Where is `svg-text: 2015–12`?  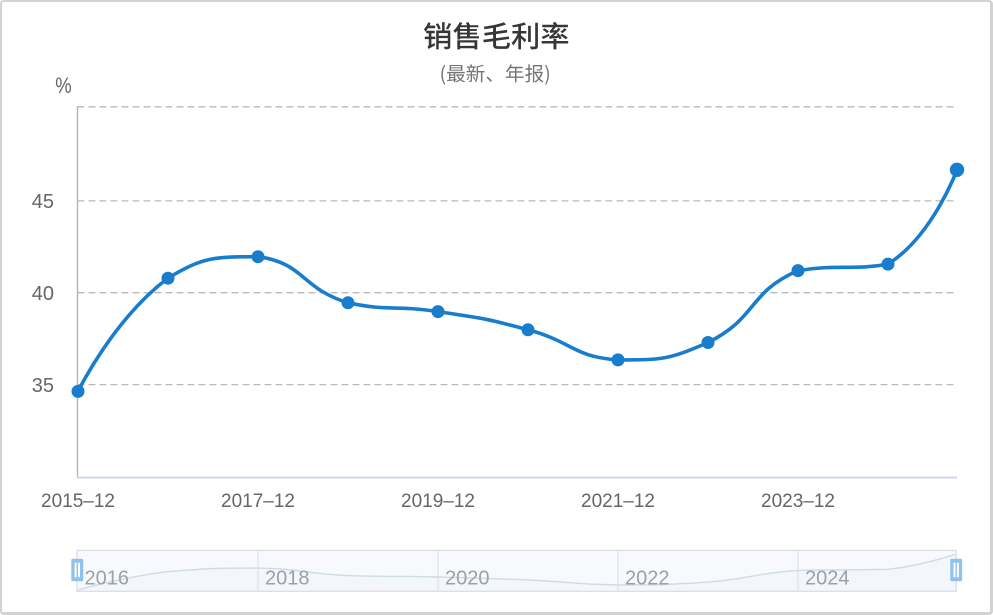 svg-text: 2015–12 is located at coordinates (78, 501).